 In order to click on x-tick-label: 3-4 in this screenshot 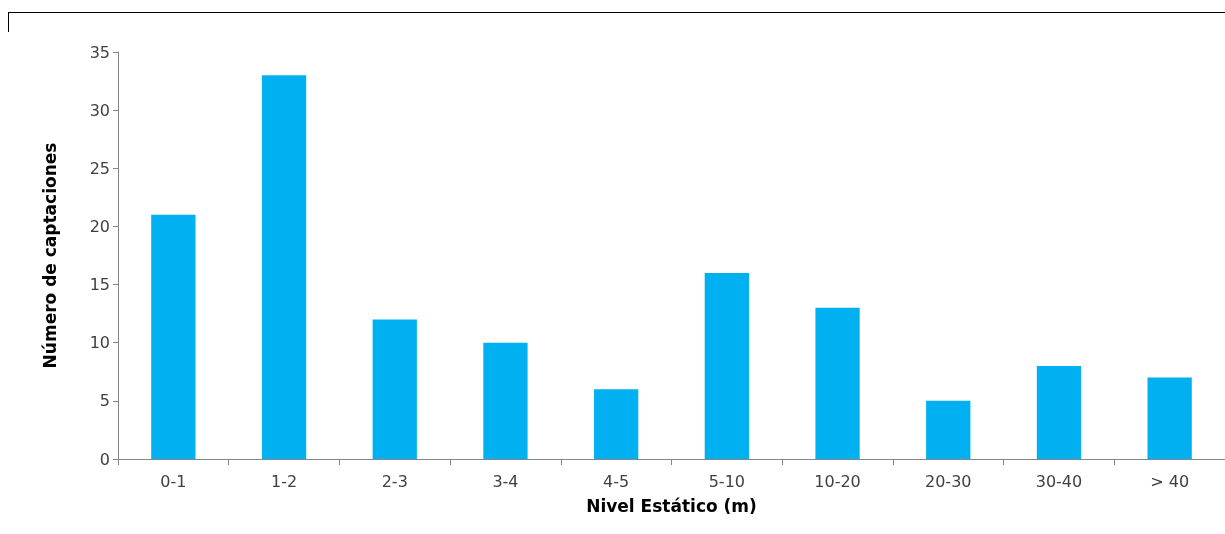, I will do `click(505, 481)`.